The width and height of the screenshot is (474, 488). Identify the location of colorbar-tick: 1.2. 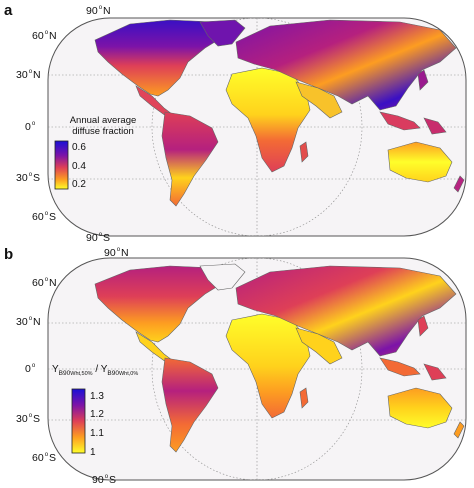
(97, 414).